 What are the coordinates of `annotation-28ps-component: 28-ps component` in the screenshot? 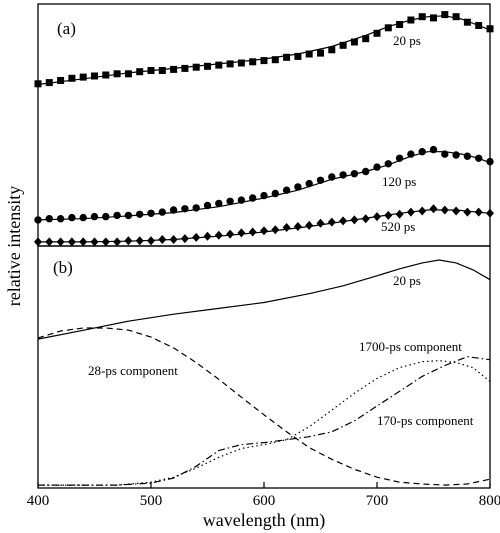 It's located at (133, 370).